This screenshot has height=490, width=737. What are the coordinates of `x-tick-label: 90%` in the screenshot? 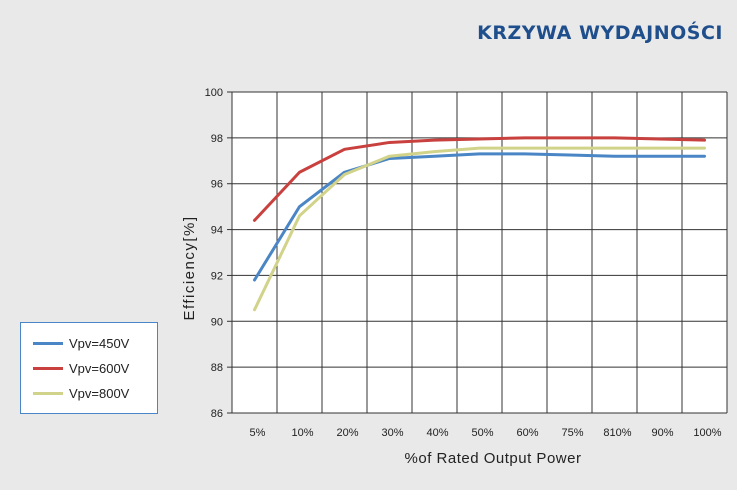 It's located at (662, 433).